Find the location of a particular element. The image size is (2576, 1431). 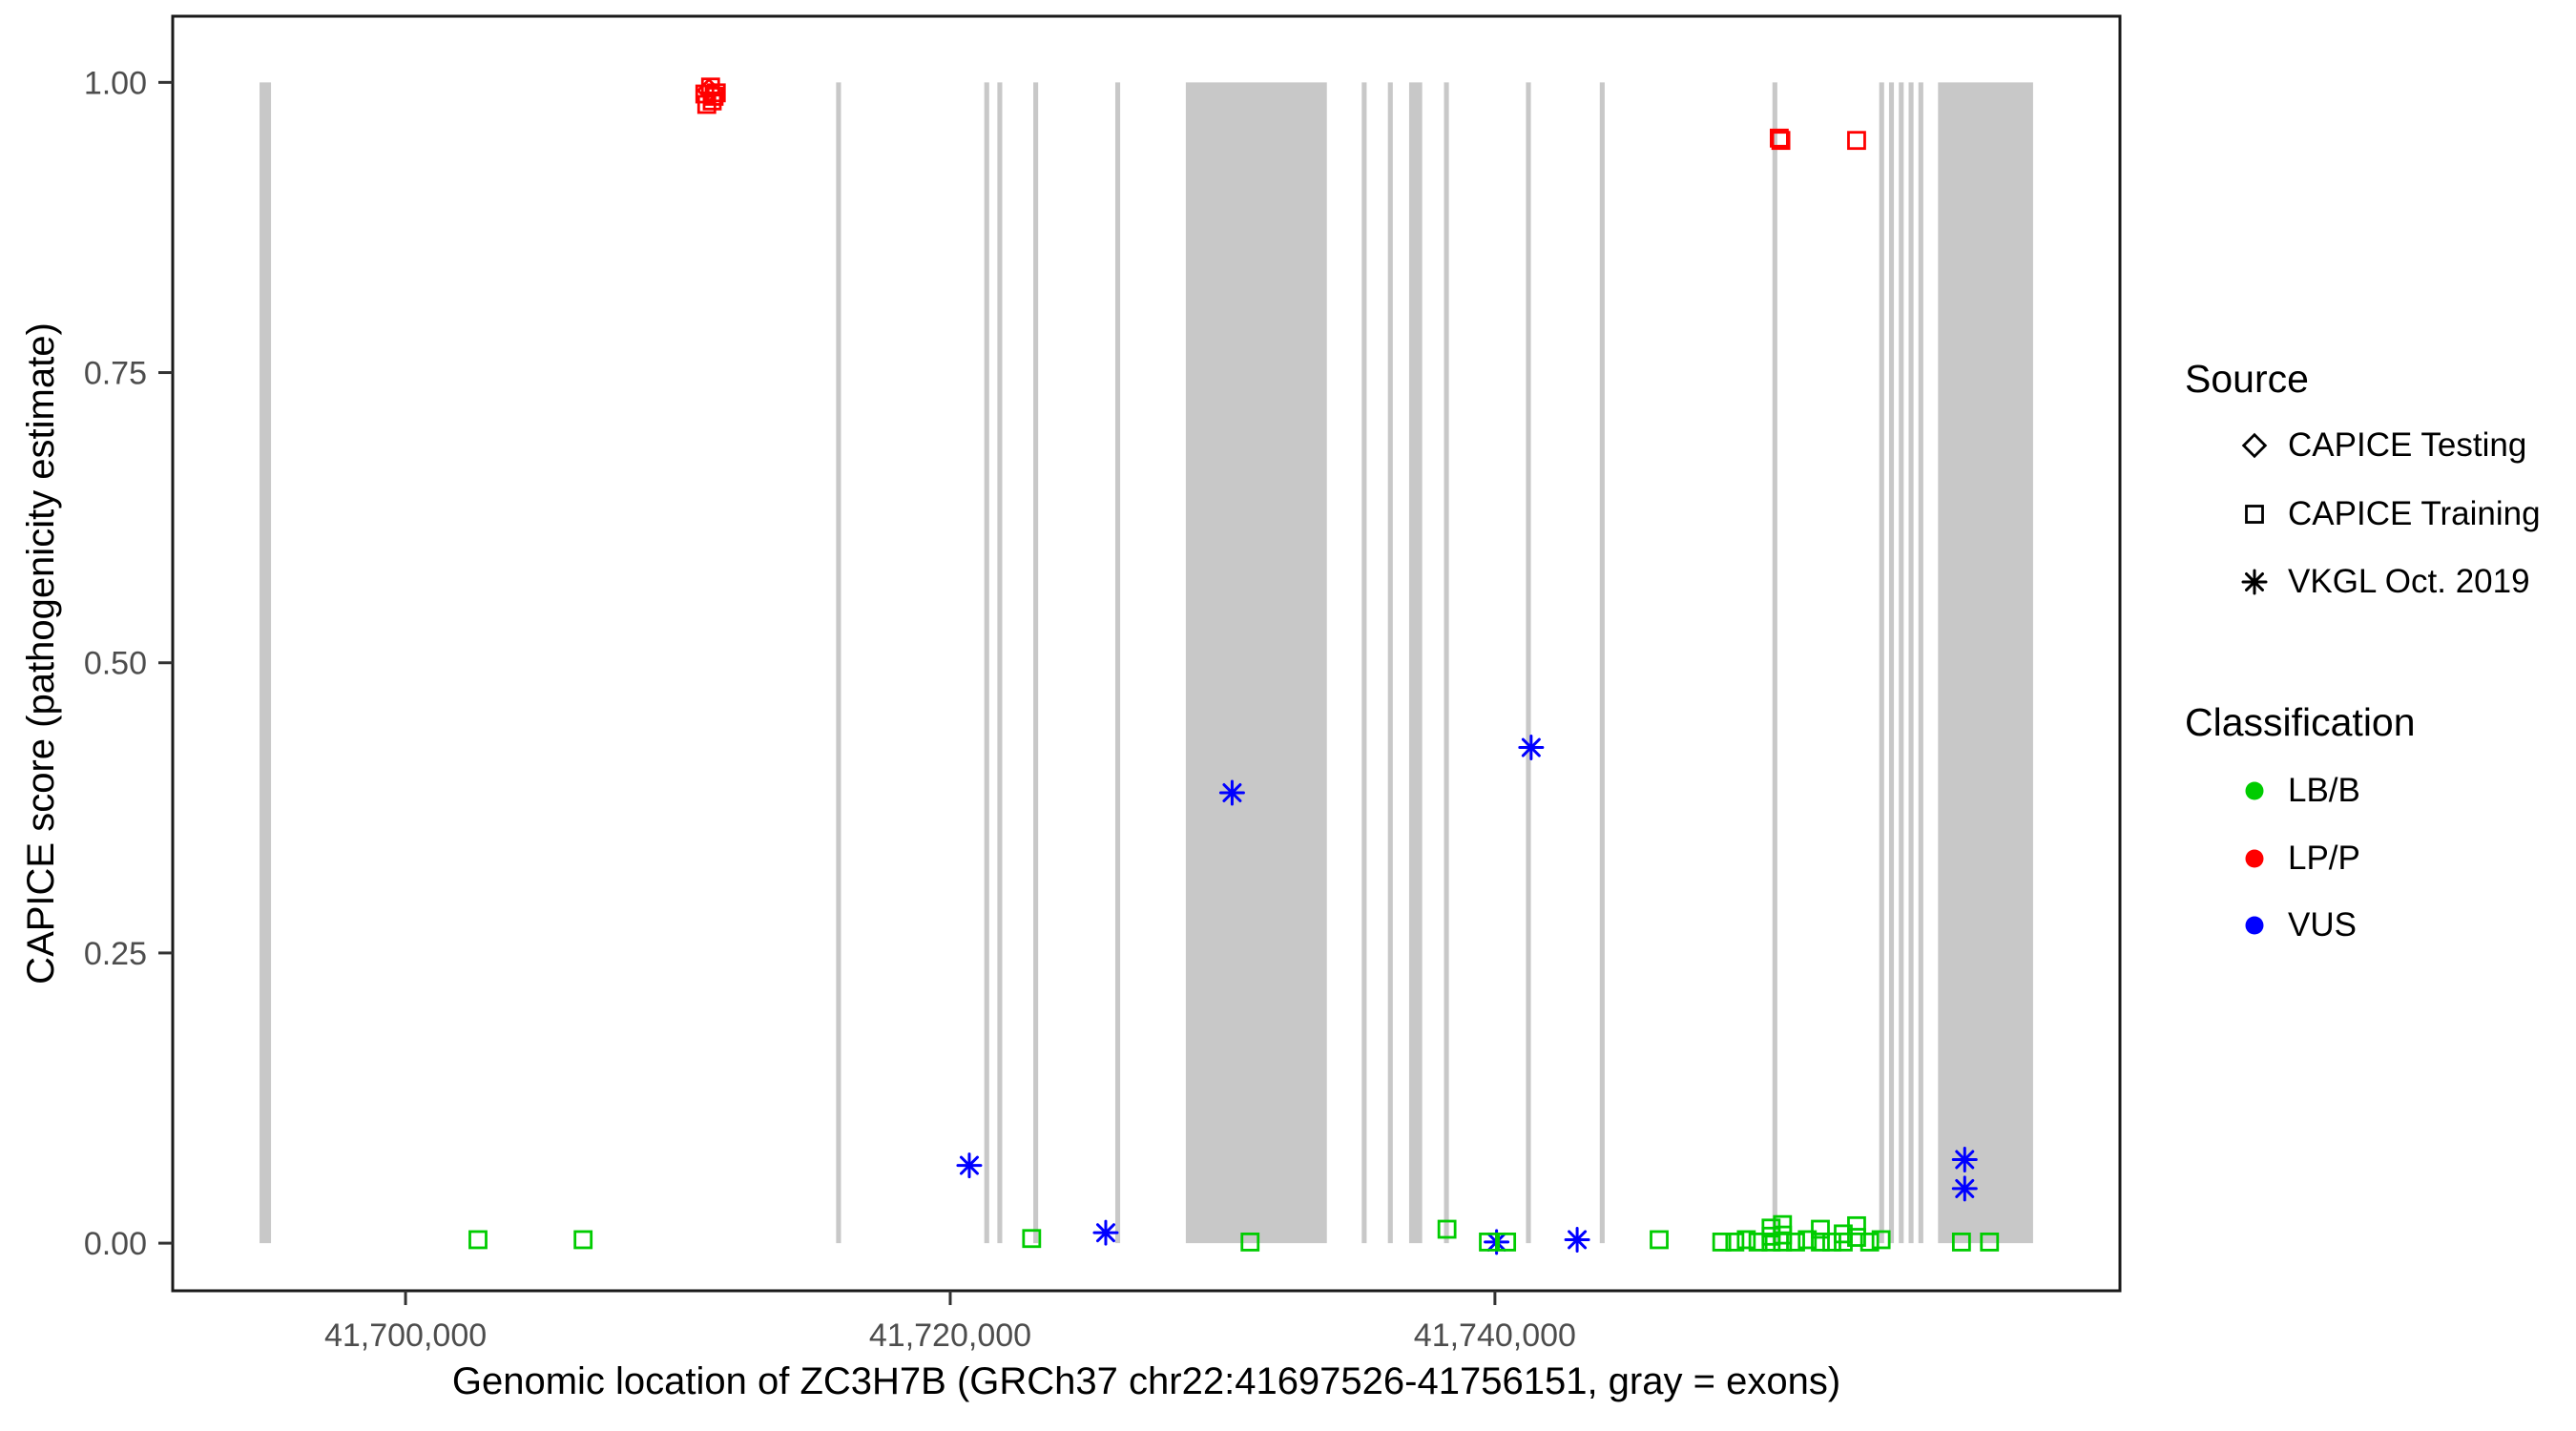

y-tick-label: 0.25 is located at coordinates (115, 954).